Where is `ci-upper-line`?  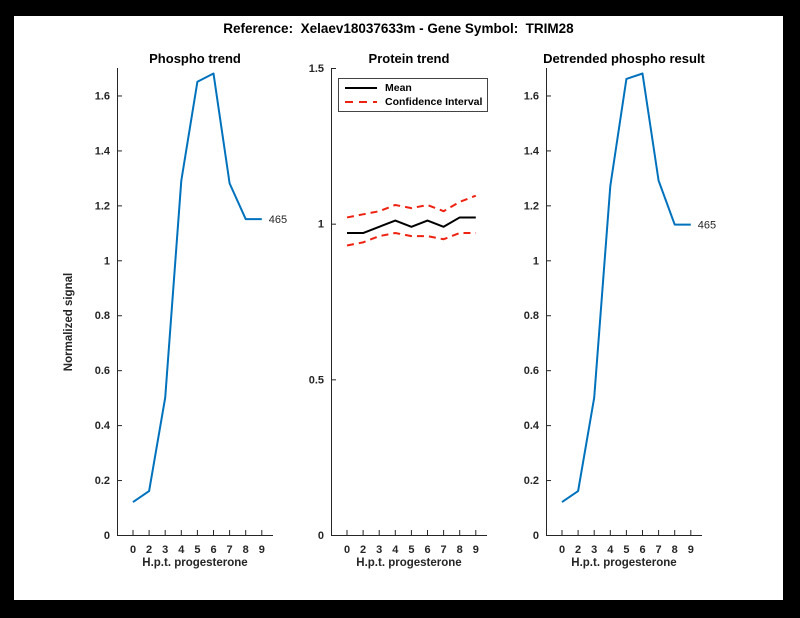 ci-upper-line is located at coordinates (411, 206).